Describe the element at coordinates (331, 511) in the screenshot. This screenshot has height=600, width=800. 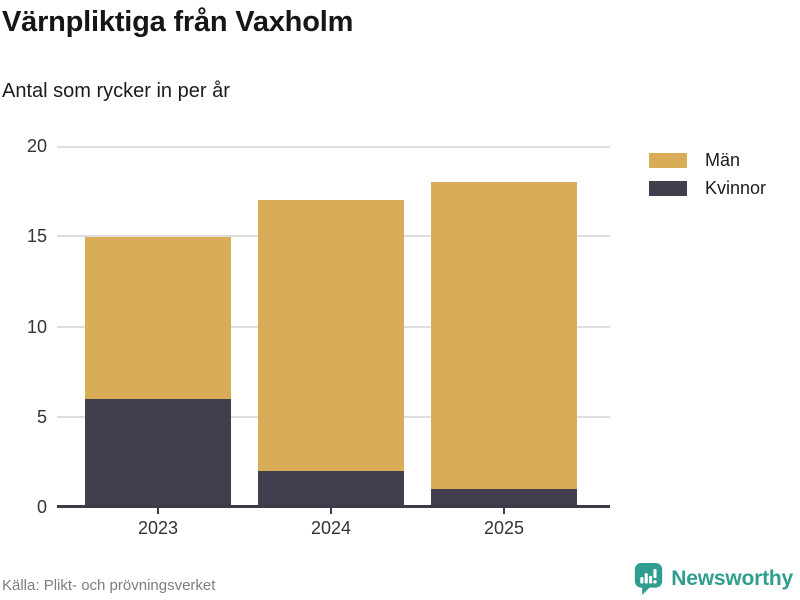
I see `x-tick-2024` at that location.